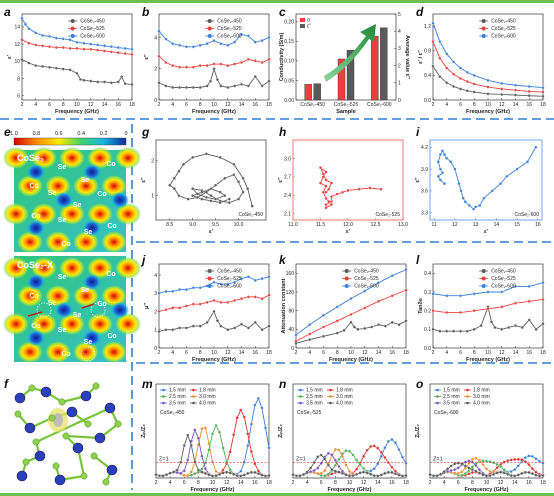 The height and width of the screenshot is (496, 554). I want to click on x-axis-label: Frequency (GHz), so click(488, 112).